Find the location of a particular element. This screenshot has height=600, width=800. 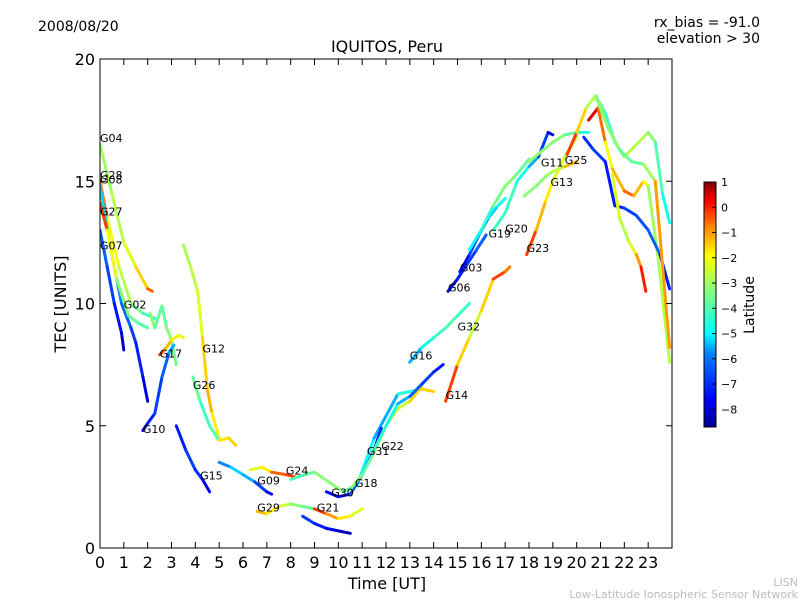

series-g09 is located at coordinates (245, 478).